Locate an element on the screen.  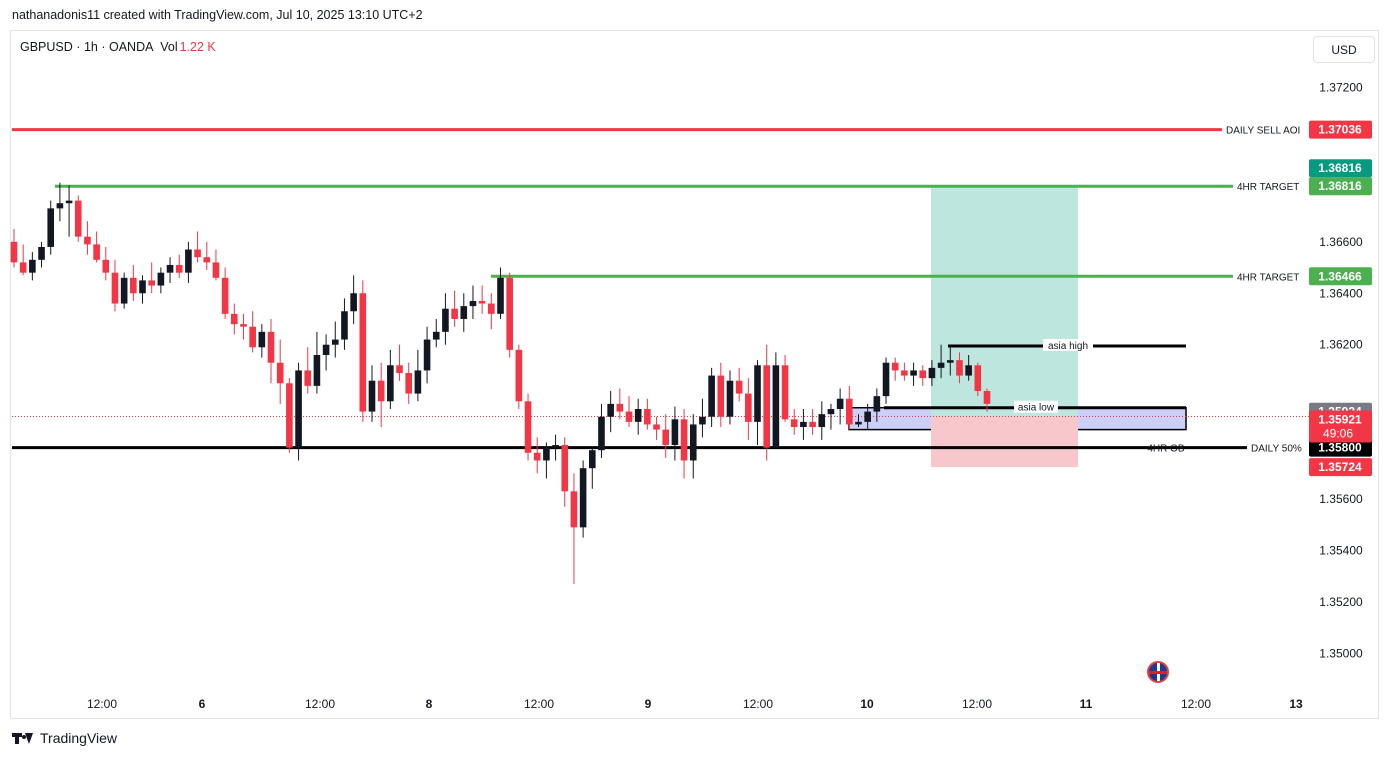
countdown-tag: 49:06 is located at coordinates (1338, 433).